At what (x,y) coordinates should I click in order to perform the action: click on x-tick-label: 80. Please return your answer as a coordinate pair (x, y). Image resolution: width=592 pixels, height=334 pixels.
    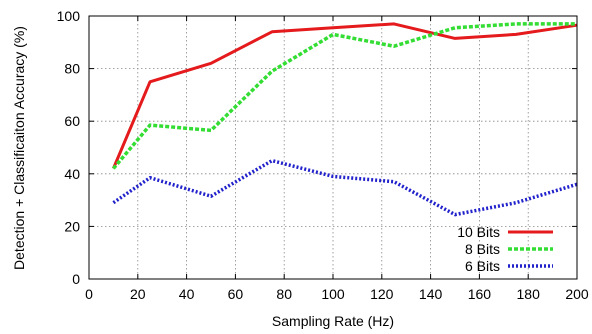
    Looking at the image, I should click on (284, 294).